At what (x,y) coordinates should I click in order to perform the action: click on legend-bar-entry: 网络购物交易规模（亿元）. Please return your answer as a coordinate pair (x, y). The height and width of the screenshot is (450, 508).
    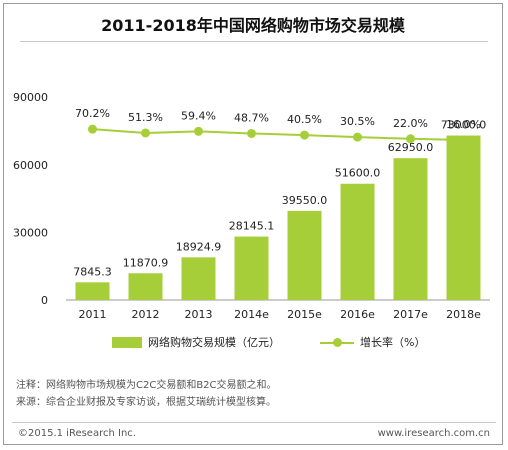
    Looking at the image, I should click on (196, 342).